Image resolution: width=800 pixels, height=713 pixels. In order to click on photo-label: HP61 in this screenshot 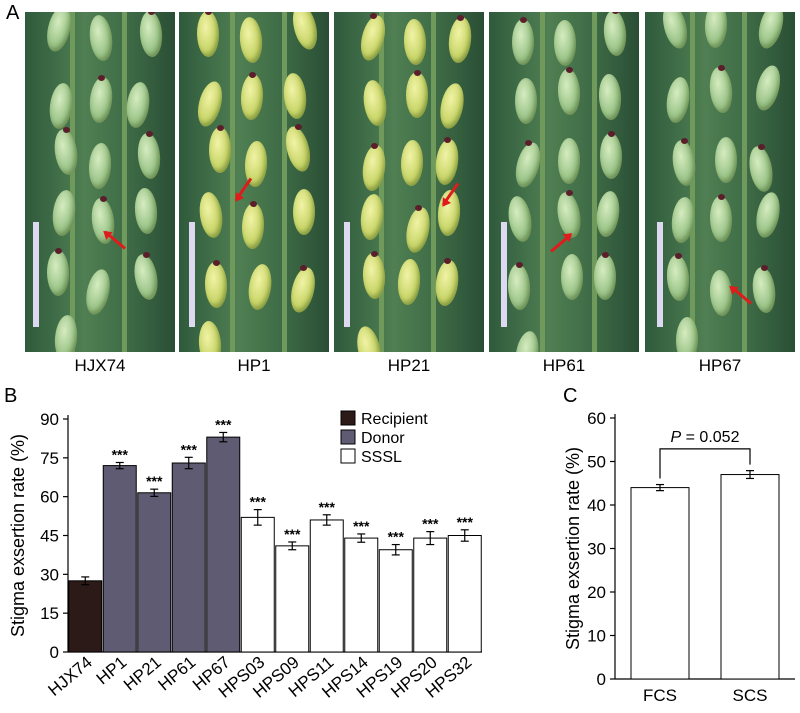, I will do `click(564, 365)`.